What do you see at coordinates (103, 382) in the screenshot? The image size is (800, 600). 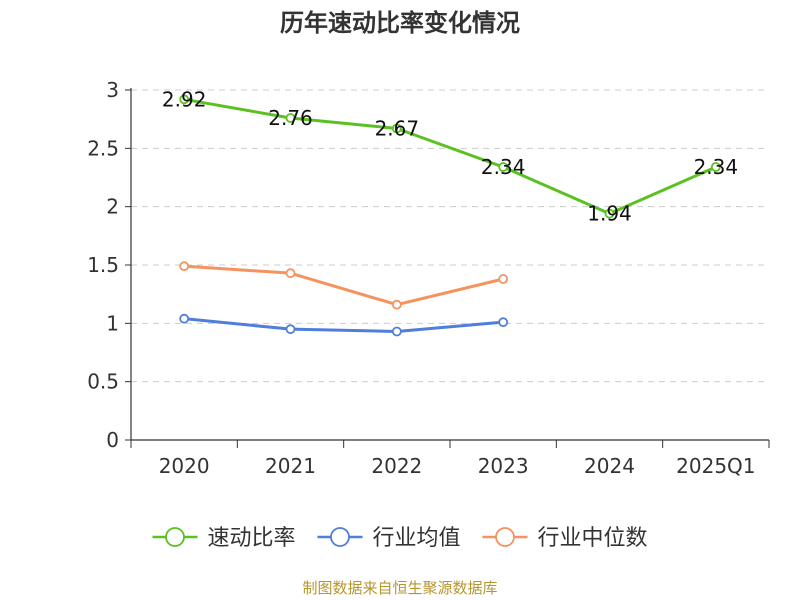 I see `y-tick-label: 0.5` at bounding box center [103, 382].